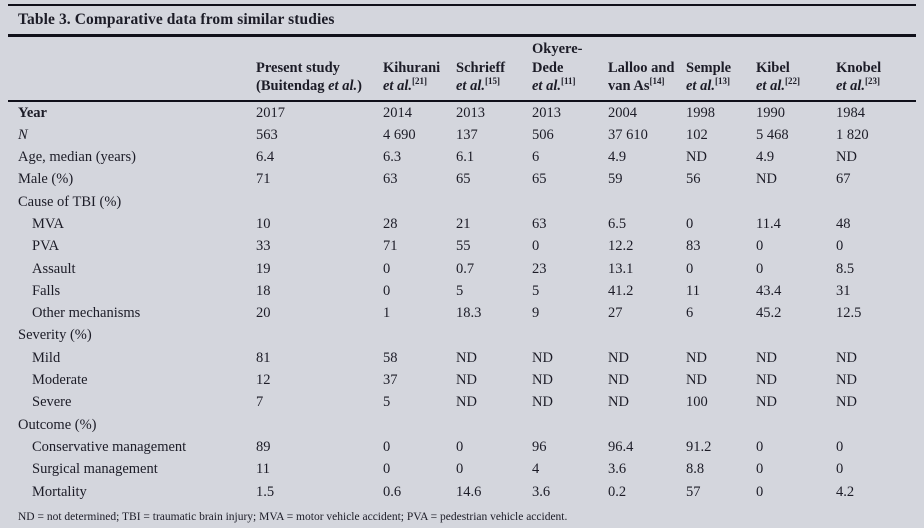 The image size is (924, 528). What do you see at coordinates (263, 290) in the screenshot?
I see `table-cell: 18` at bounding box center [263, 290].